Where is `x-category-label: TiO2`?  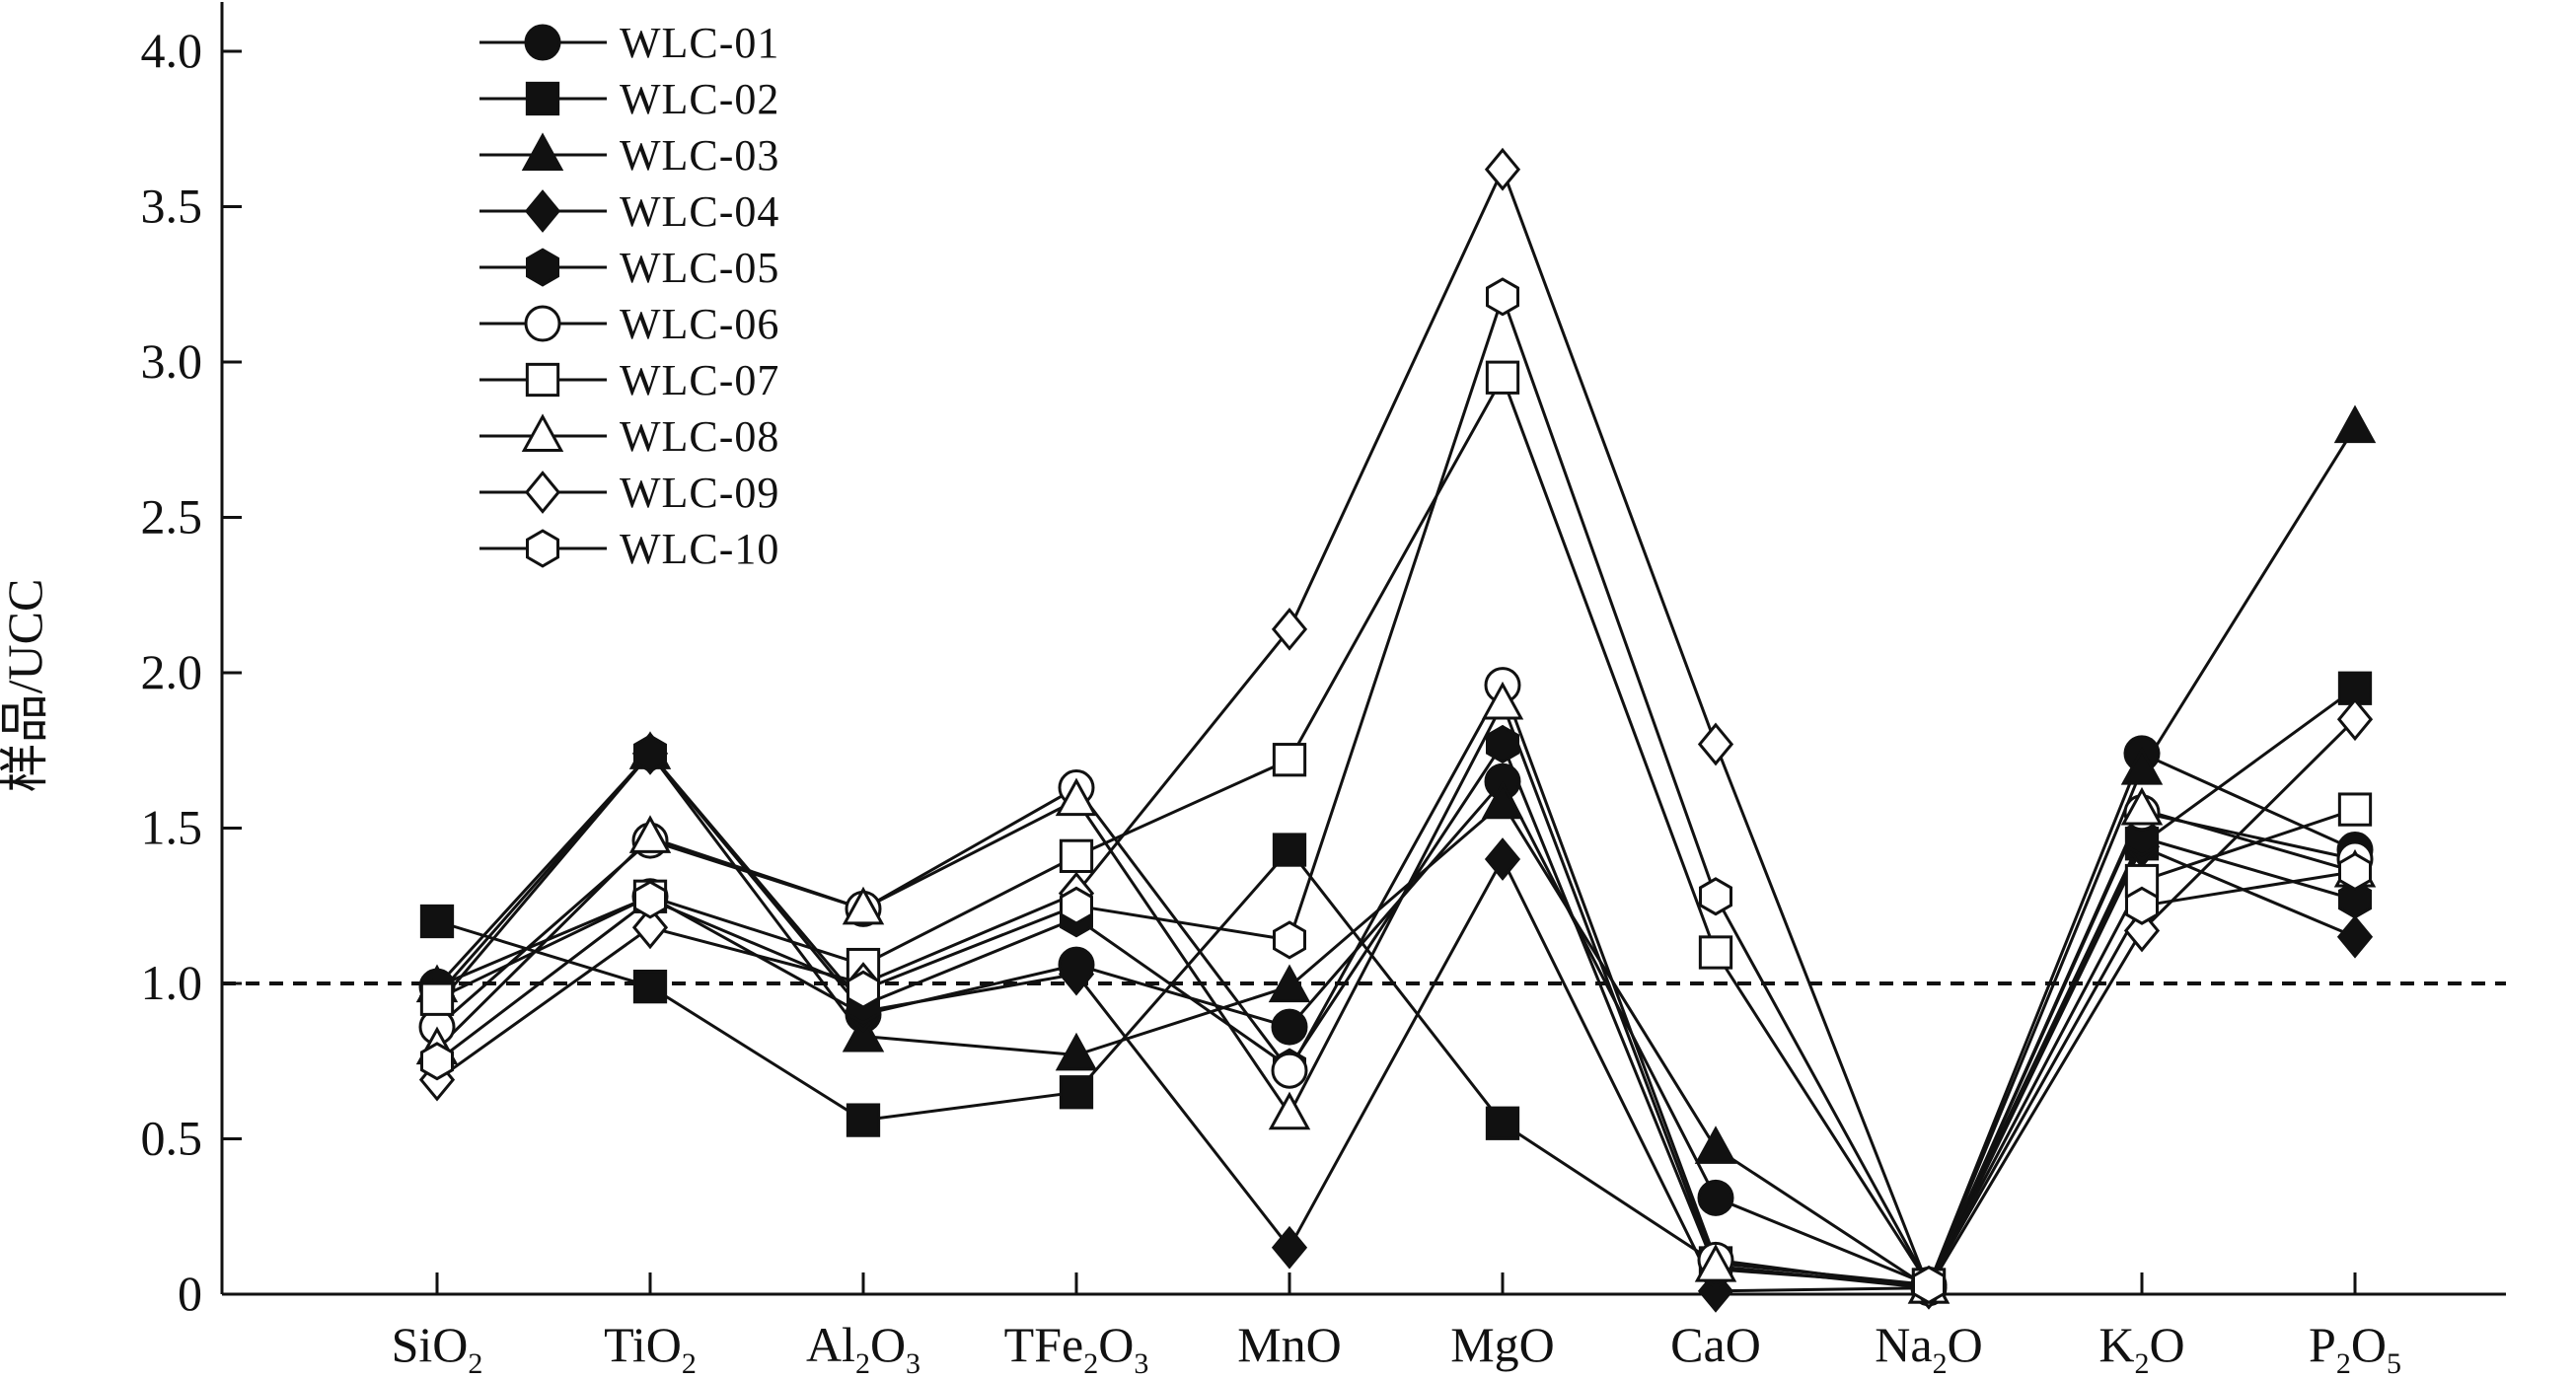 x-category-label: TiO2 is located at coordinates (650, 1346).